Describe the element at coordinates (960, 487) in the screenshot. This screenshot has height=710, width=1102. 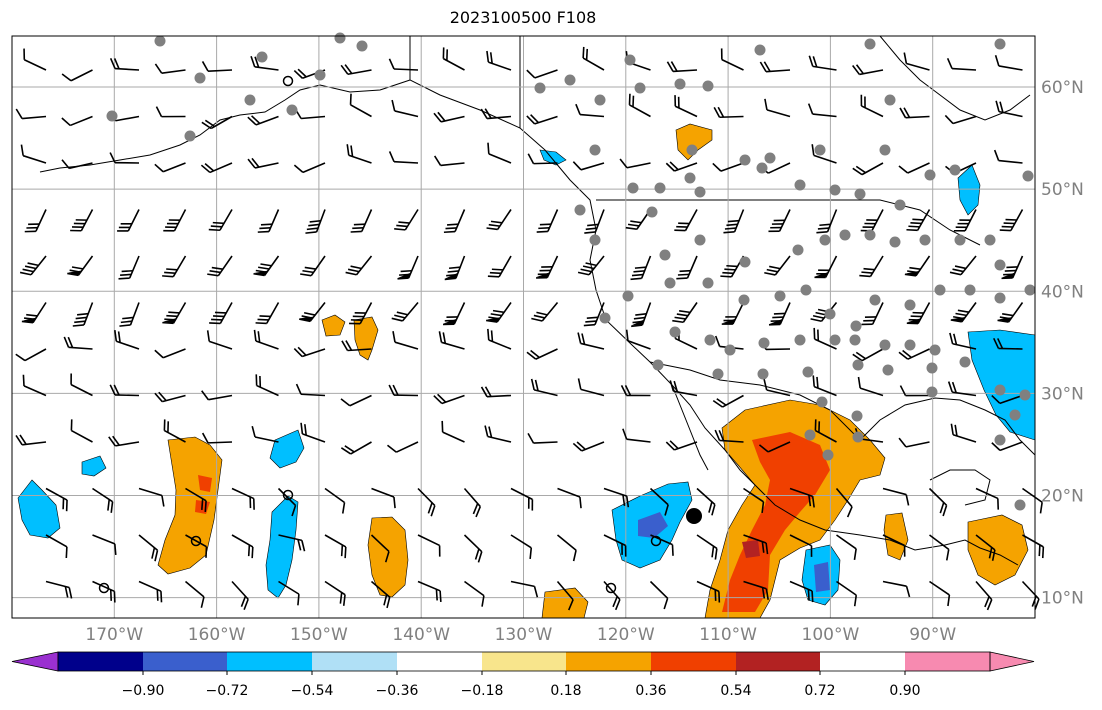
I see `coastline-yucatan` at that location.